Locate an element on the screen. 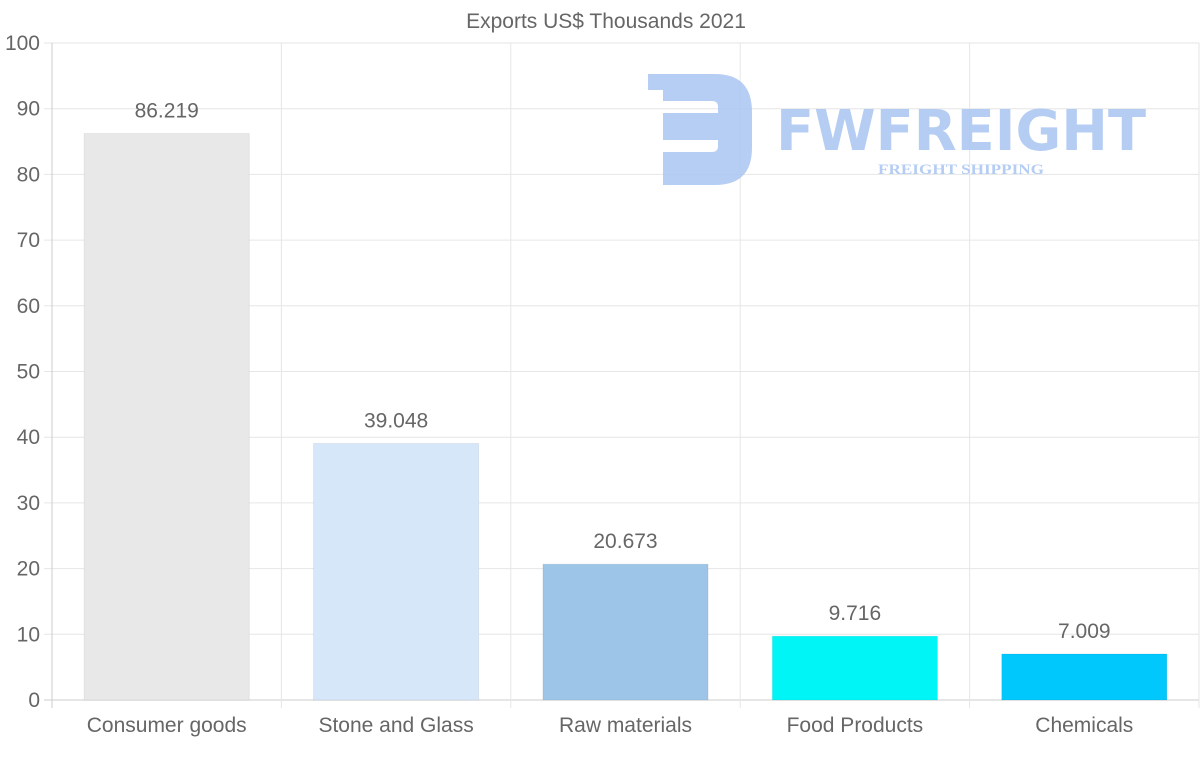 Image resolution: width=1200 pixels, height=763 pixels. x-tick-label: Raw materials is located at coordinates (625, 725).